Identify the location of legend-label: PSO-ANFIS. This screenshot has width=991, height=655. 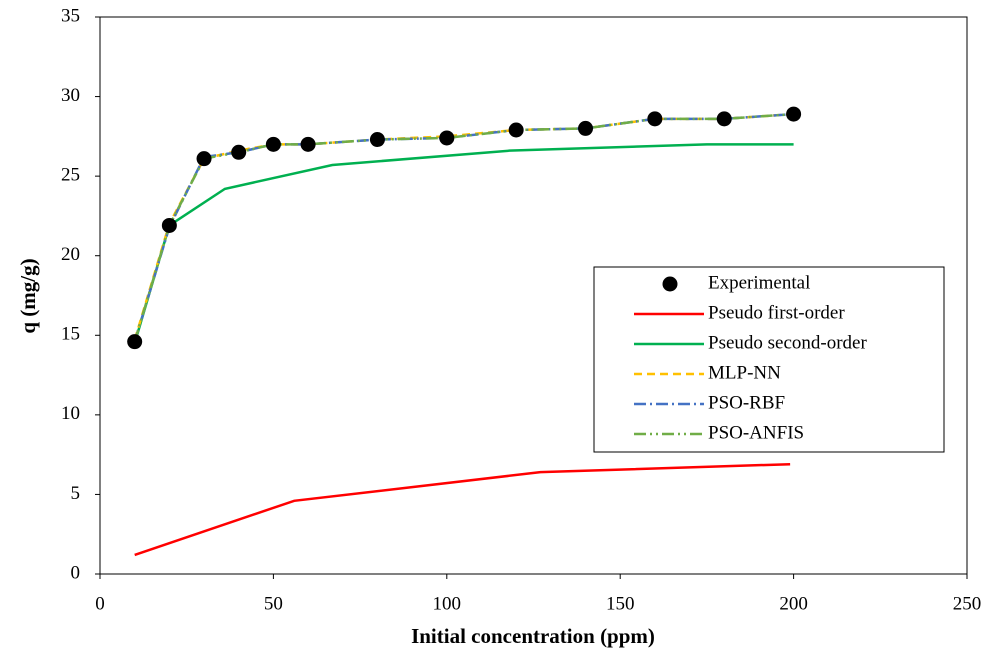
(756, 432).